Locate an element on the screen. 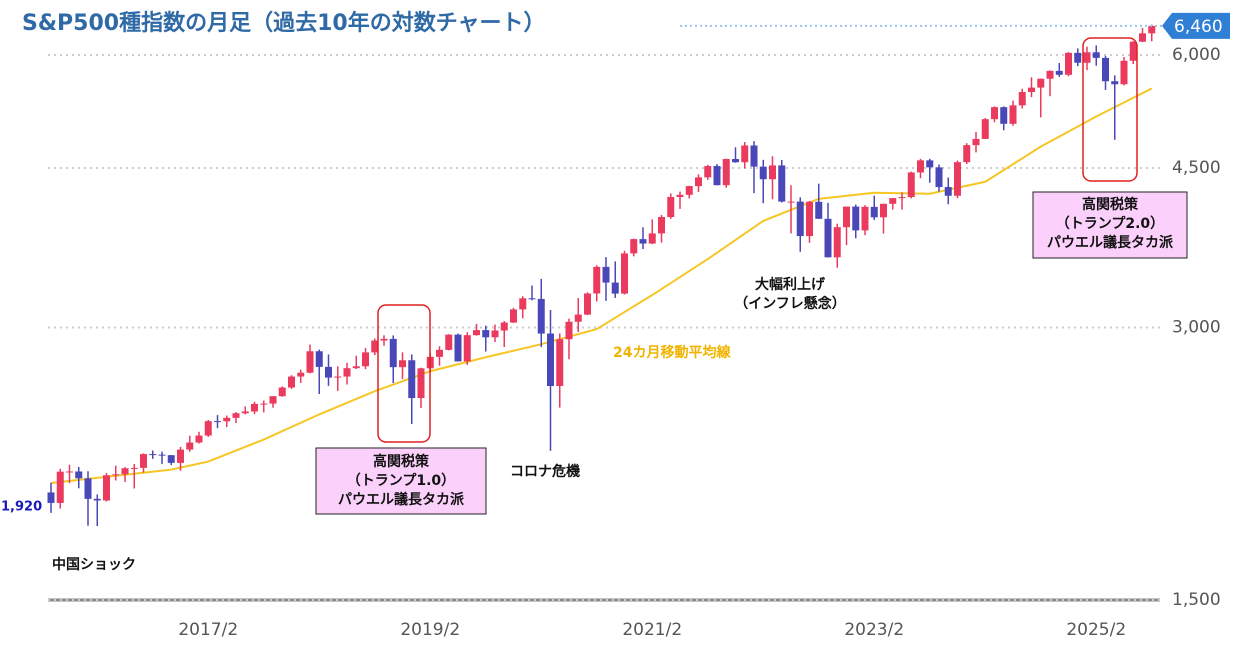 This screenshot has height=647, width=1253. y-tick-label: 6,000 is located at coordinates (1196, 55).